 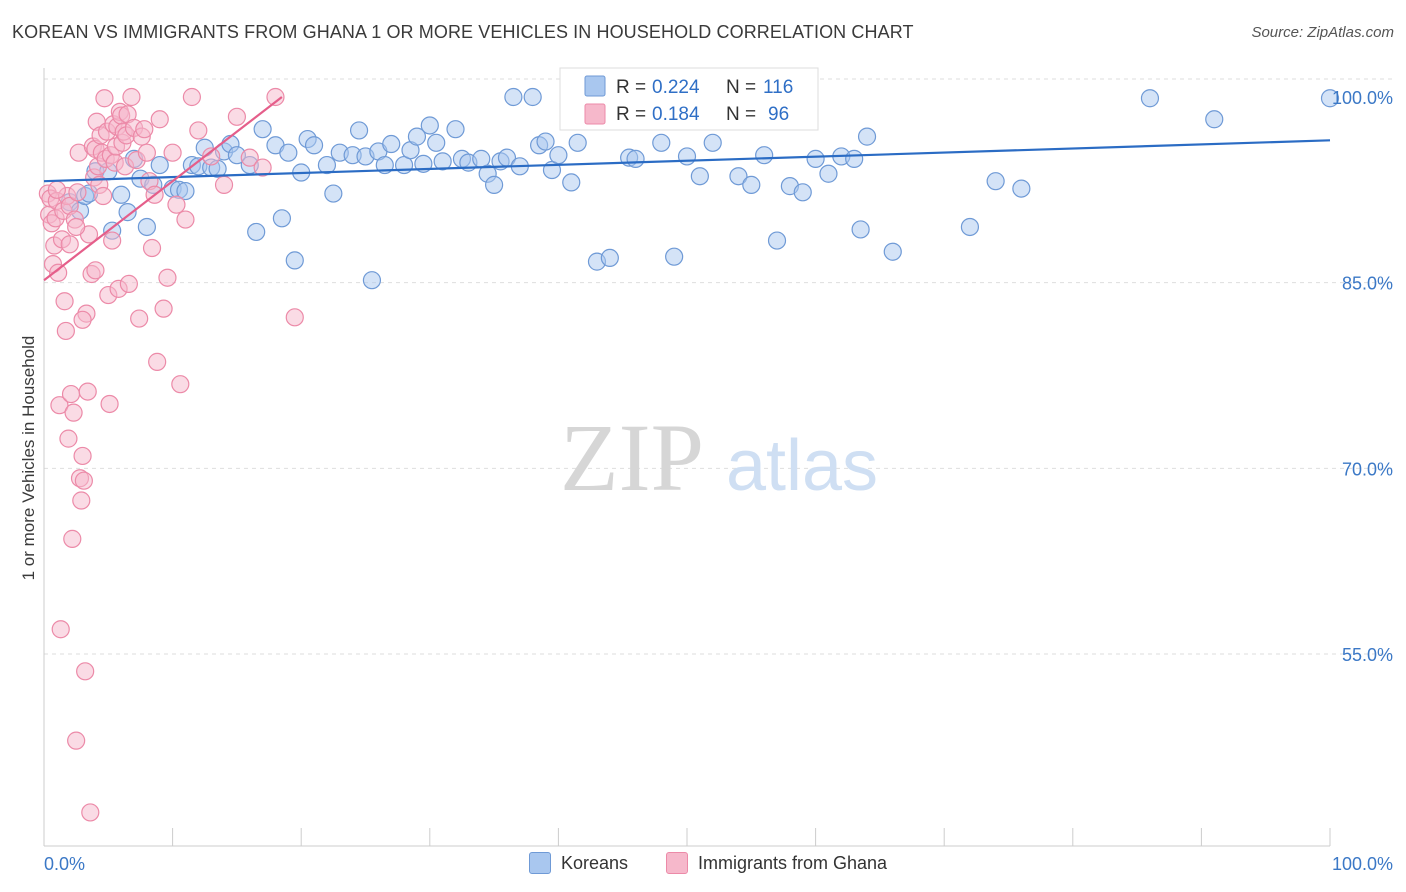 What do you see at coordinates (802, 466) in the screenshot?
I see `watermark-atlas: atlas` at bounding box center [802, 466].